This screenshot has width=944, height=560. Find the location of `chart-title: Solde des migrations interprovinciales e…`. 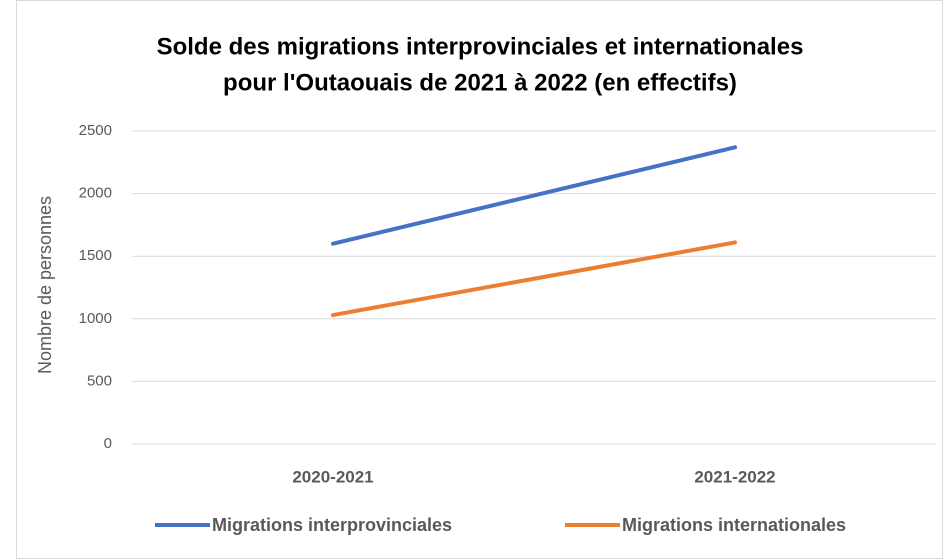

chart-title: Solde des migrations interprovinciales e… is located at coordinates (480, 46).